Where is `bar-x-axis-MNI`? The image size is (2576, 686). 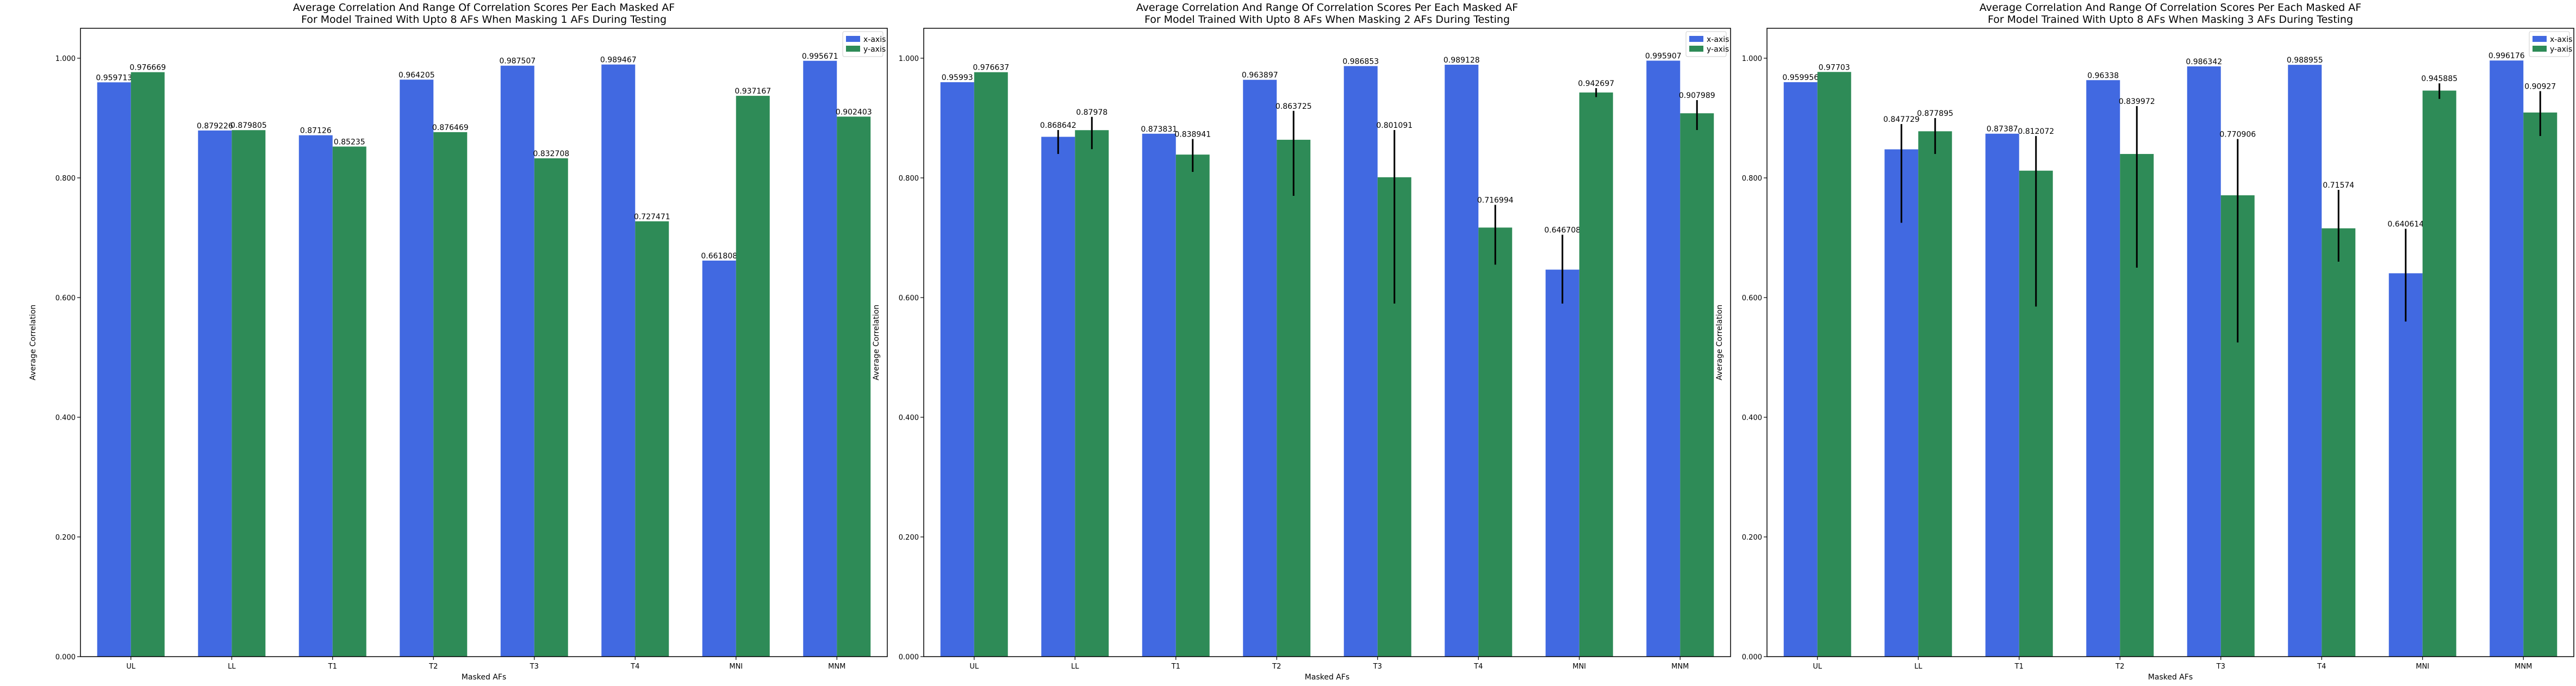
bar-x-axis-MNI is located at coordinates (719, 459).